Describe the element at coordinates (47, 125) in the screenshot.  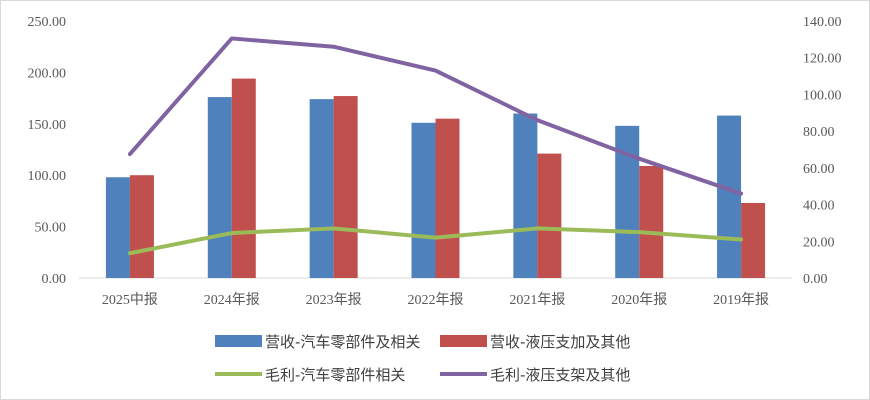
I see `y-left-tick-label: 150.00` at that location.